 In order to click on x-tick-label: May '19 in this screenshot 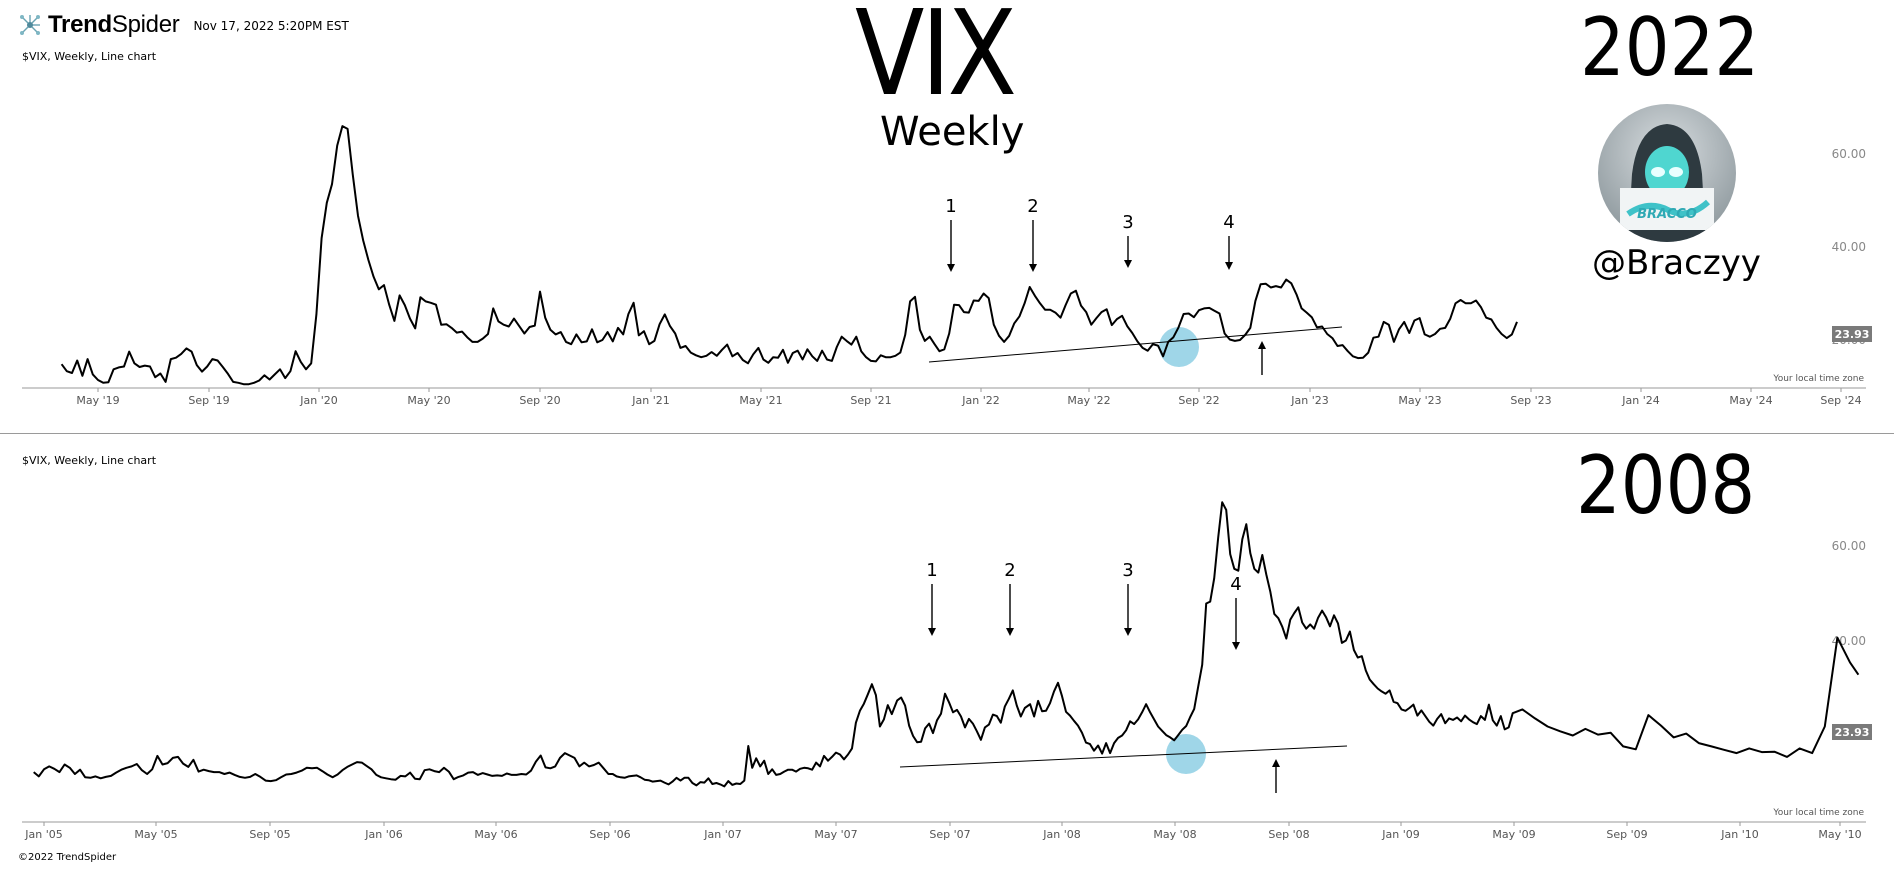, I will do `click(97, 400)`.